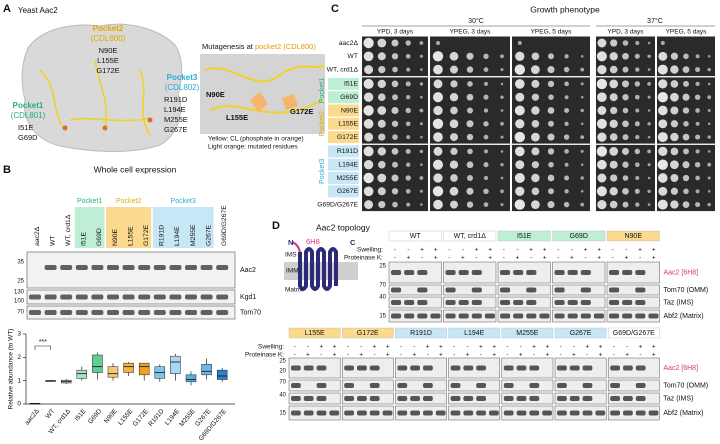  I want to click on lane-label: G69D/G267E, so click(224, 225).